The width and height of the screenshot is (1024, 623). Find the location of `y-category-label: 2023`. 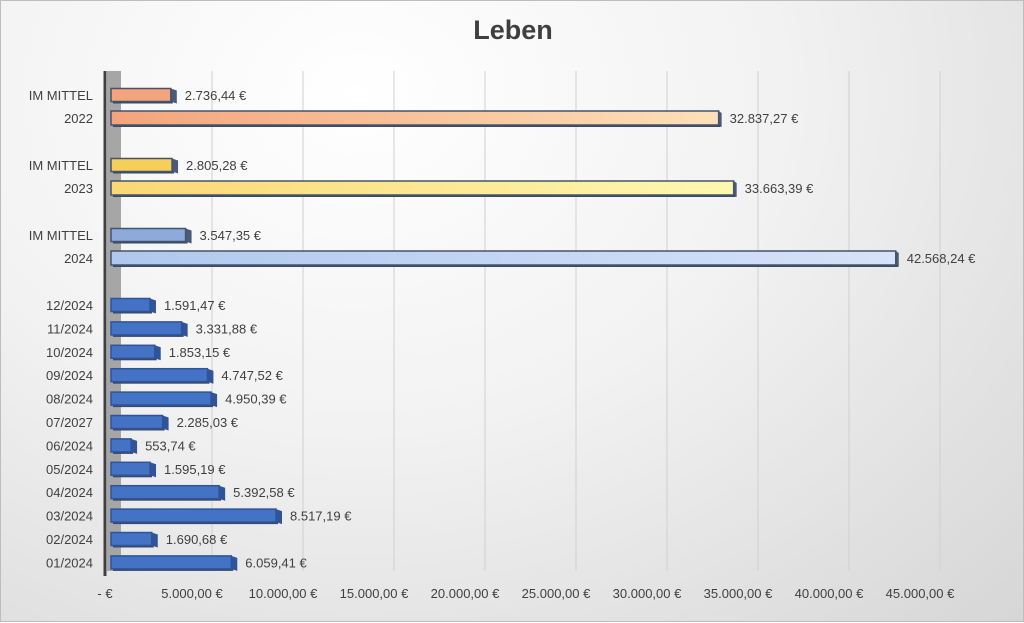

y-category-label: 2023 is located at coordinates (78, 188).